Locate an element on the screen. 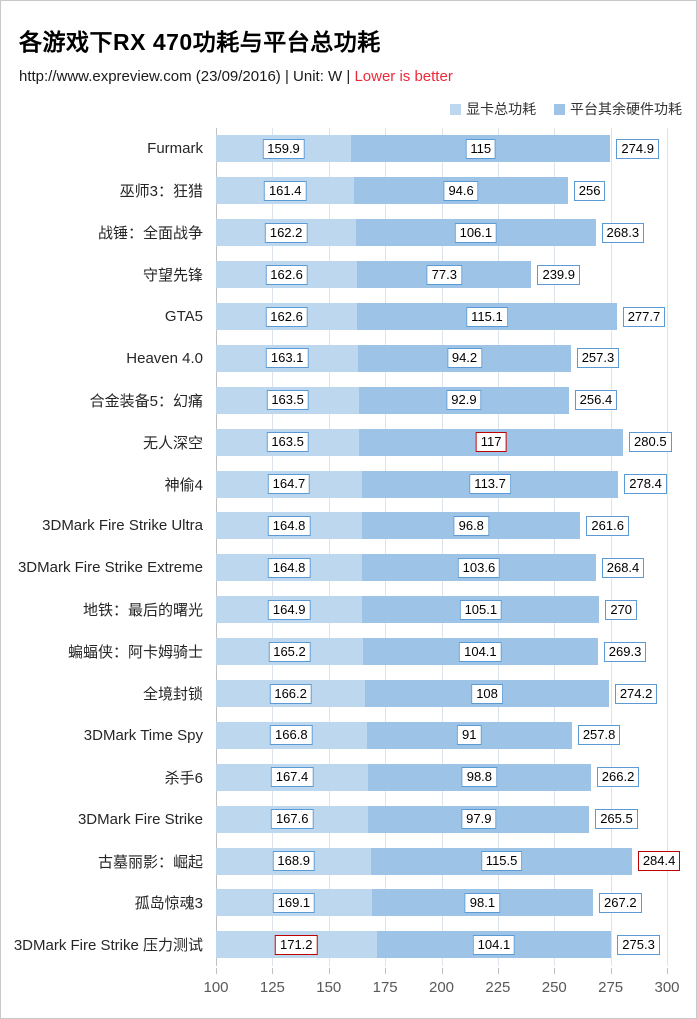 The width and height of the screenshot is (697, 1019). gpu-value-label: 164.7 is located at coordinates (289, 484).